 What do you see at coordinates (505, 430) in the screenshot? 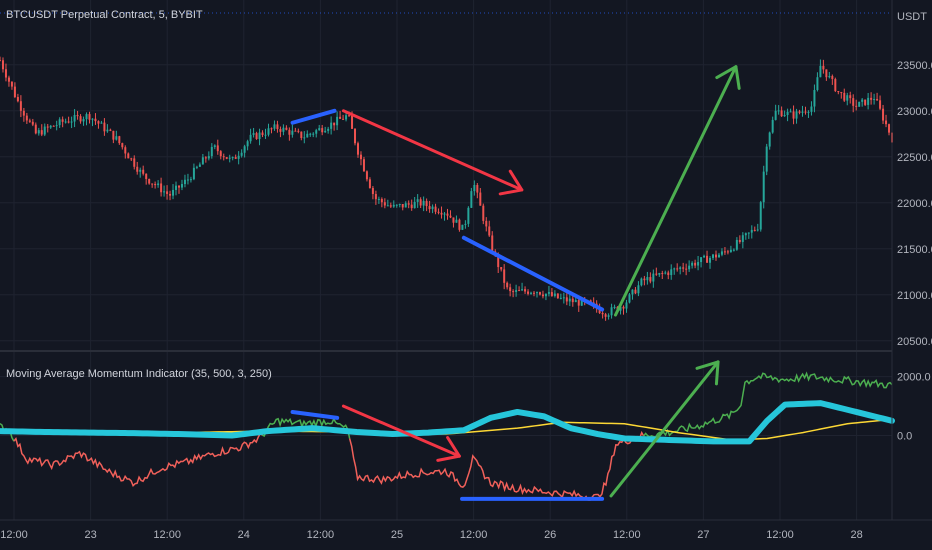
I see `indicator-drawings` at bounding box center [505, 430].